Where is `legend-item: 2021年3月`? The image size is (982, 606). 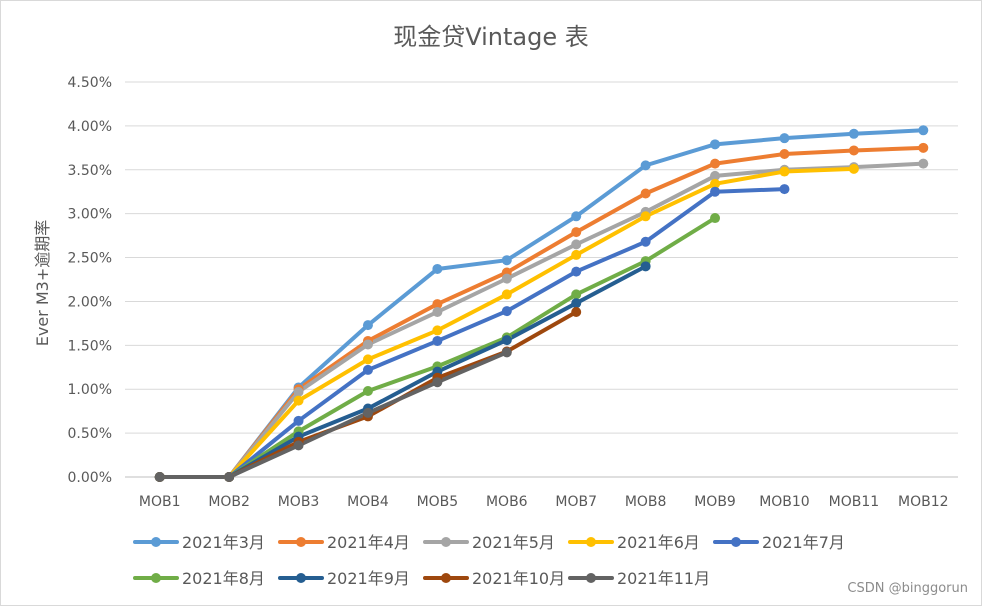
legend-item: 2021年3月 is located at coordinates (199, 542).